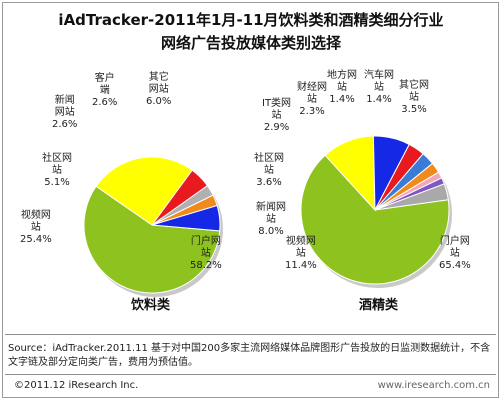  I want to click on website-text: www.iresearch.com.cn, so click(433, 385).